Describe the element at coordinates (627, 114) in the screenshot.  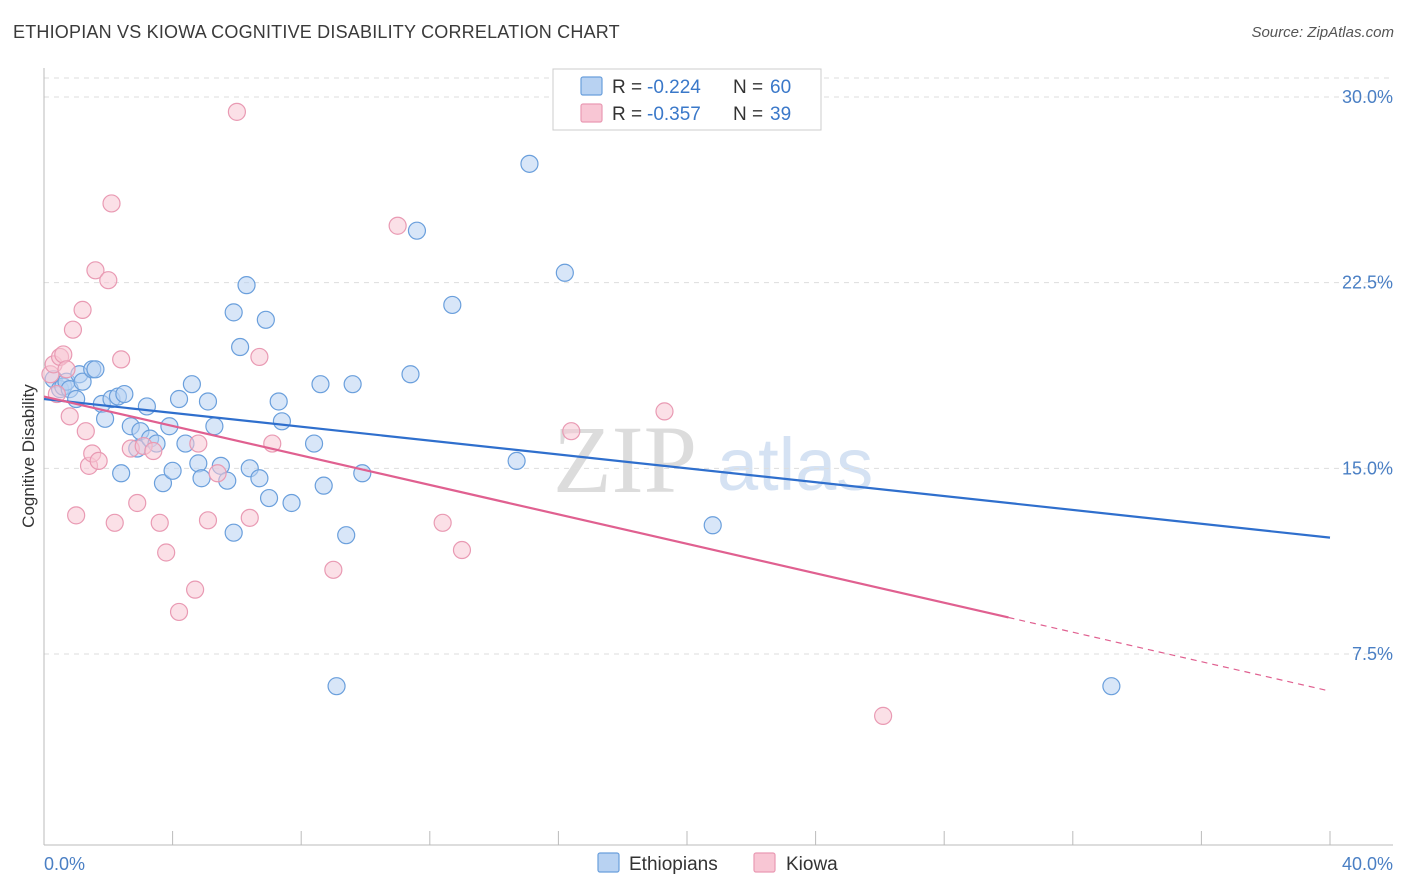
I see `legend-r-label-kiowa: R =` at that location.